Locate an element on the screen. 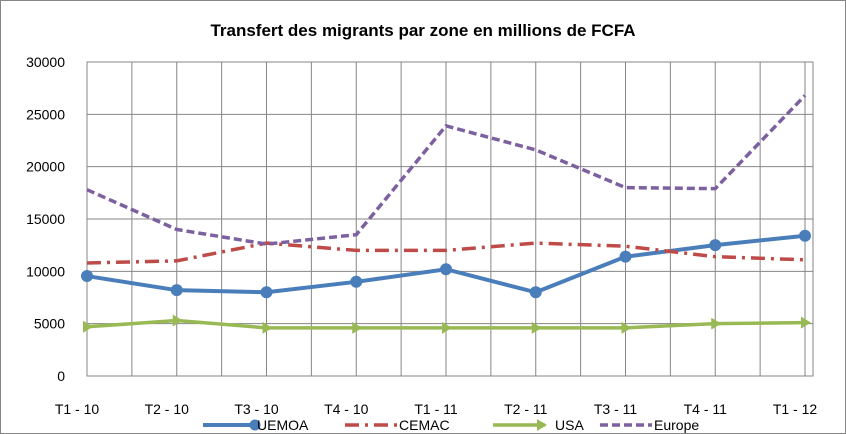 The width and height of the screenshot is (846, 434). x-tick-label: T1 - 10 is located at coordinates (77, 409).